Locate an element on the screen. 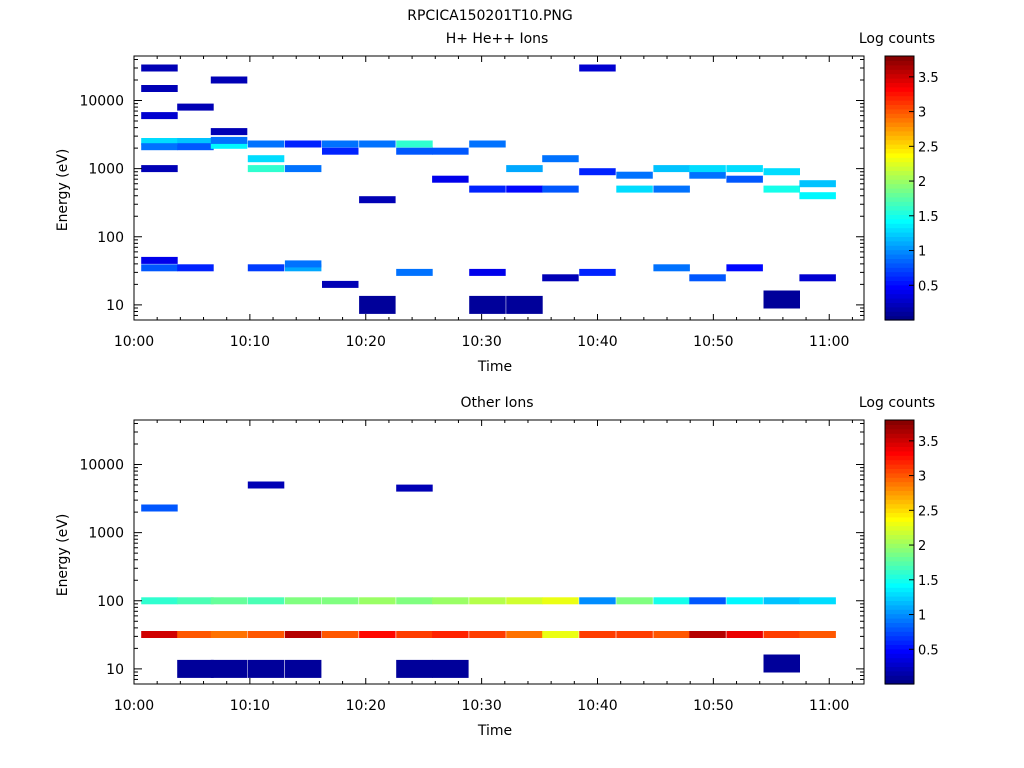  colorbar-hplus: 0.5 1 1.5 2 2.5 3 3.5 is located at coordinates (911, 188).